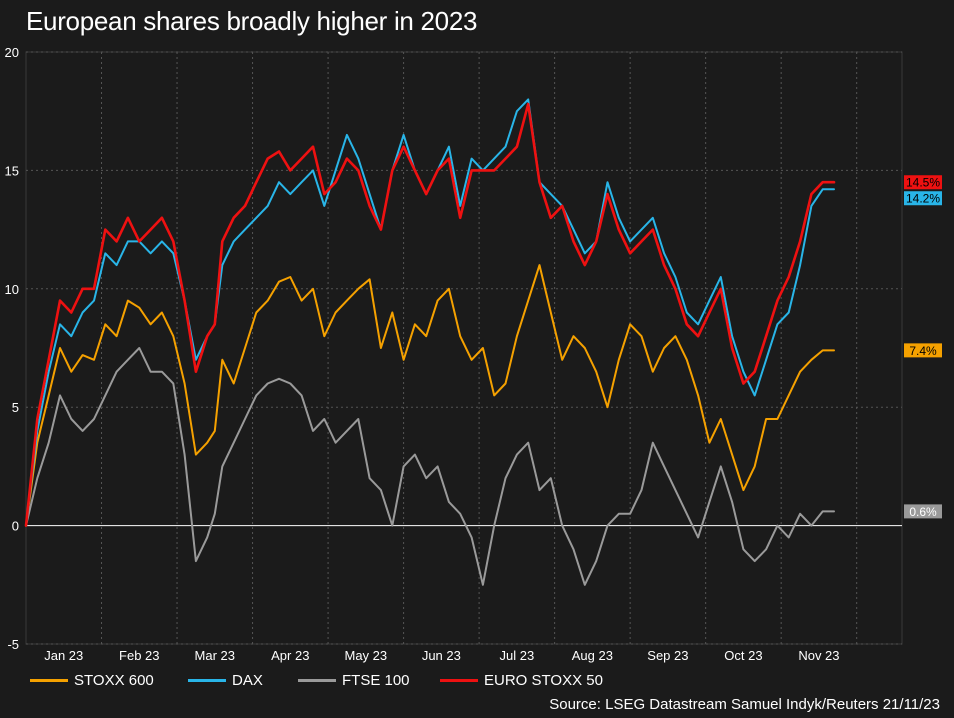 The width and height of the screenshot is (954, 718). I want to click on x-tick-label: Apr 23, so click(290, 655).